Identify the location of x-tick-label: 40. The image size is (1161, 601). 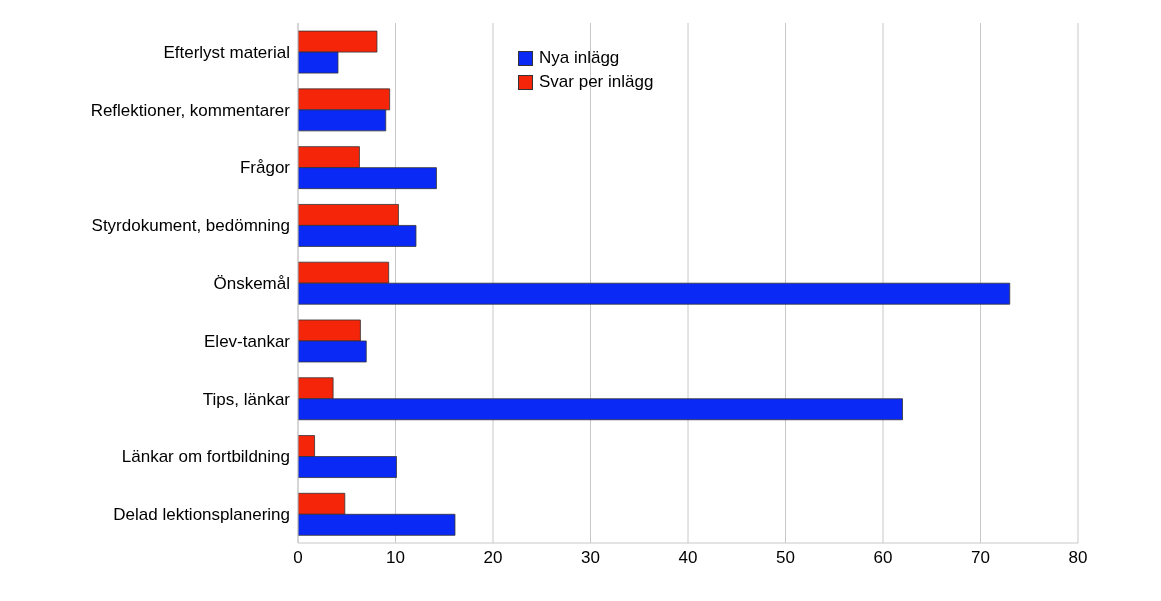
(688, 558).